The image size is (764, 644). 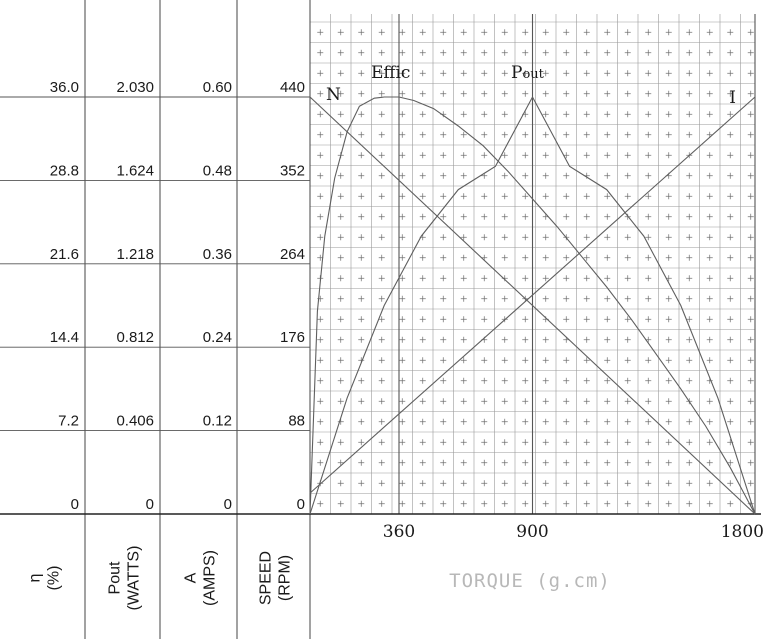 What do you see at coordinates (45, 578) in the screenshot?
I see `eff-axis-title: η (%)` at bounding box center [45, 578].